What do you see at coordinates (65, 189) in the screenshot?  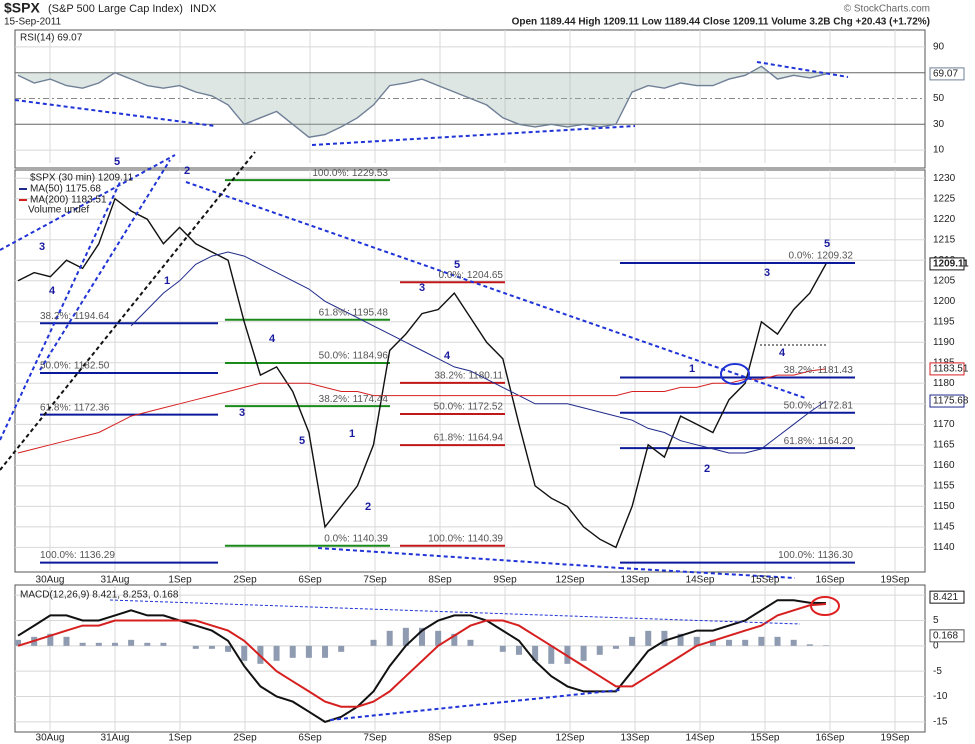 I see `legend-entry: MA(50) 1175.68` at bounding box center [65, 189].